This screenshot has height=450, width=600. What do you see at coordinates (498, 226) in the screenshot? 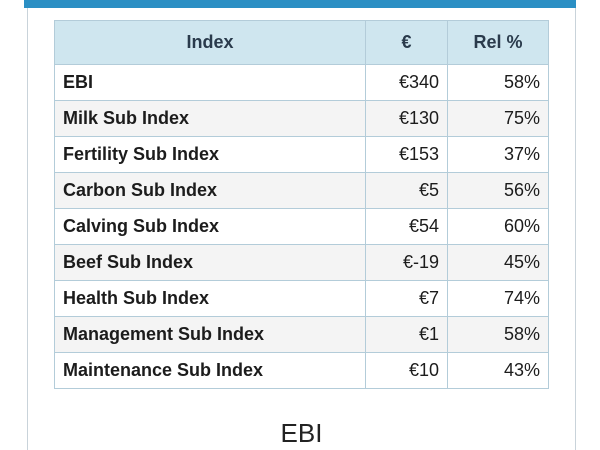
I see `row-rel: 60%` at bounding box center [498, 226].